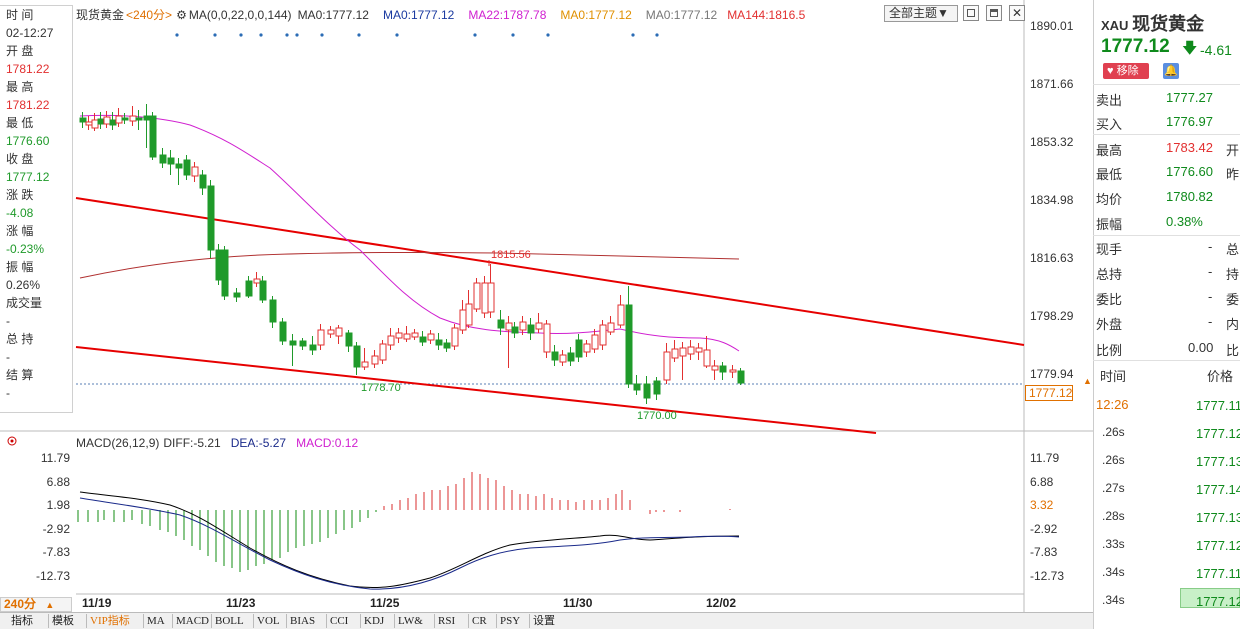  Describe the element at coordinates (1047, 575) in the screenshot. I see `macd-right-tick: -12.73` at that location.